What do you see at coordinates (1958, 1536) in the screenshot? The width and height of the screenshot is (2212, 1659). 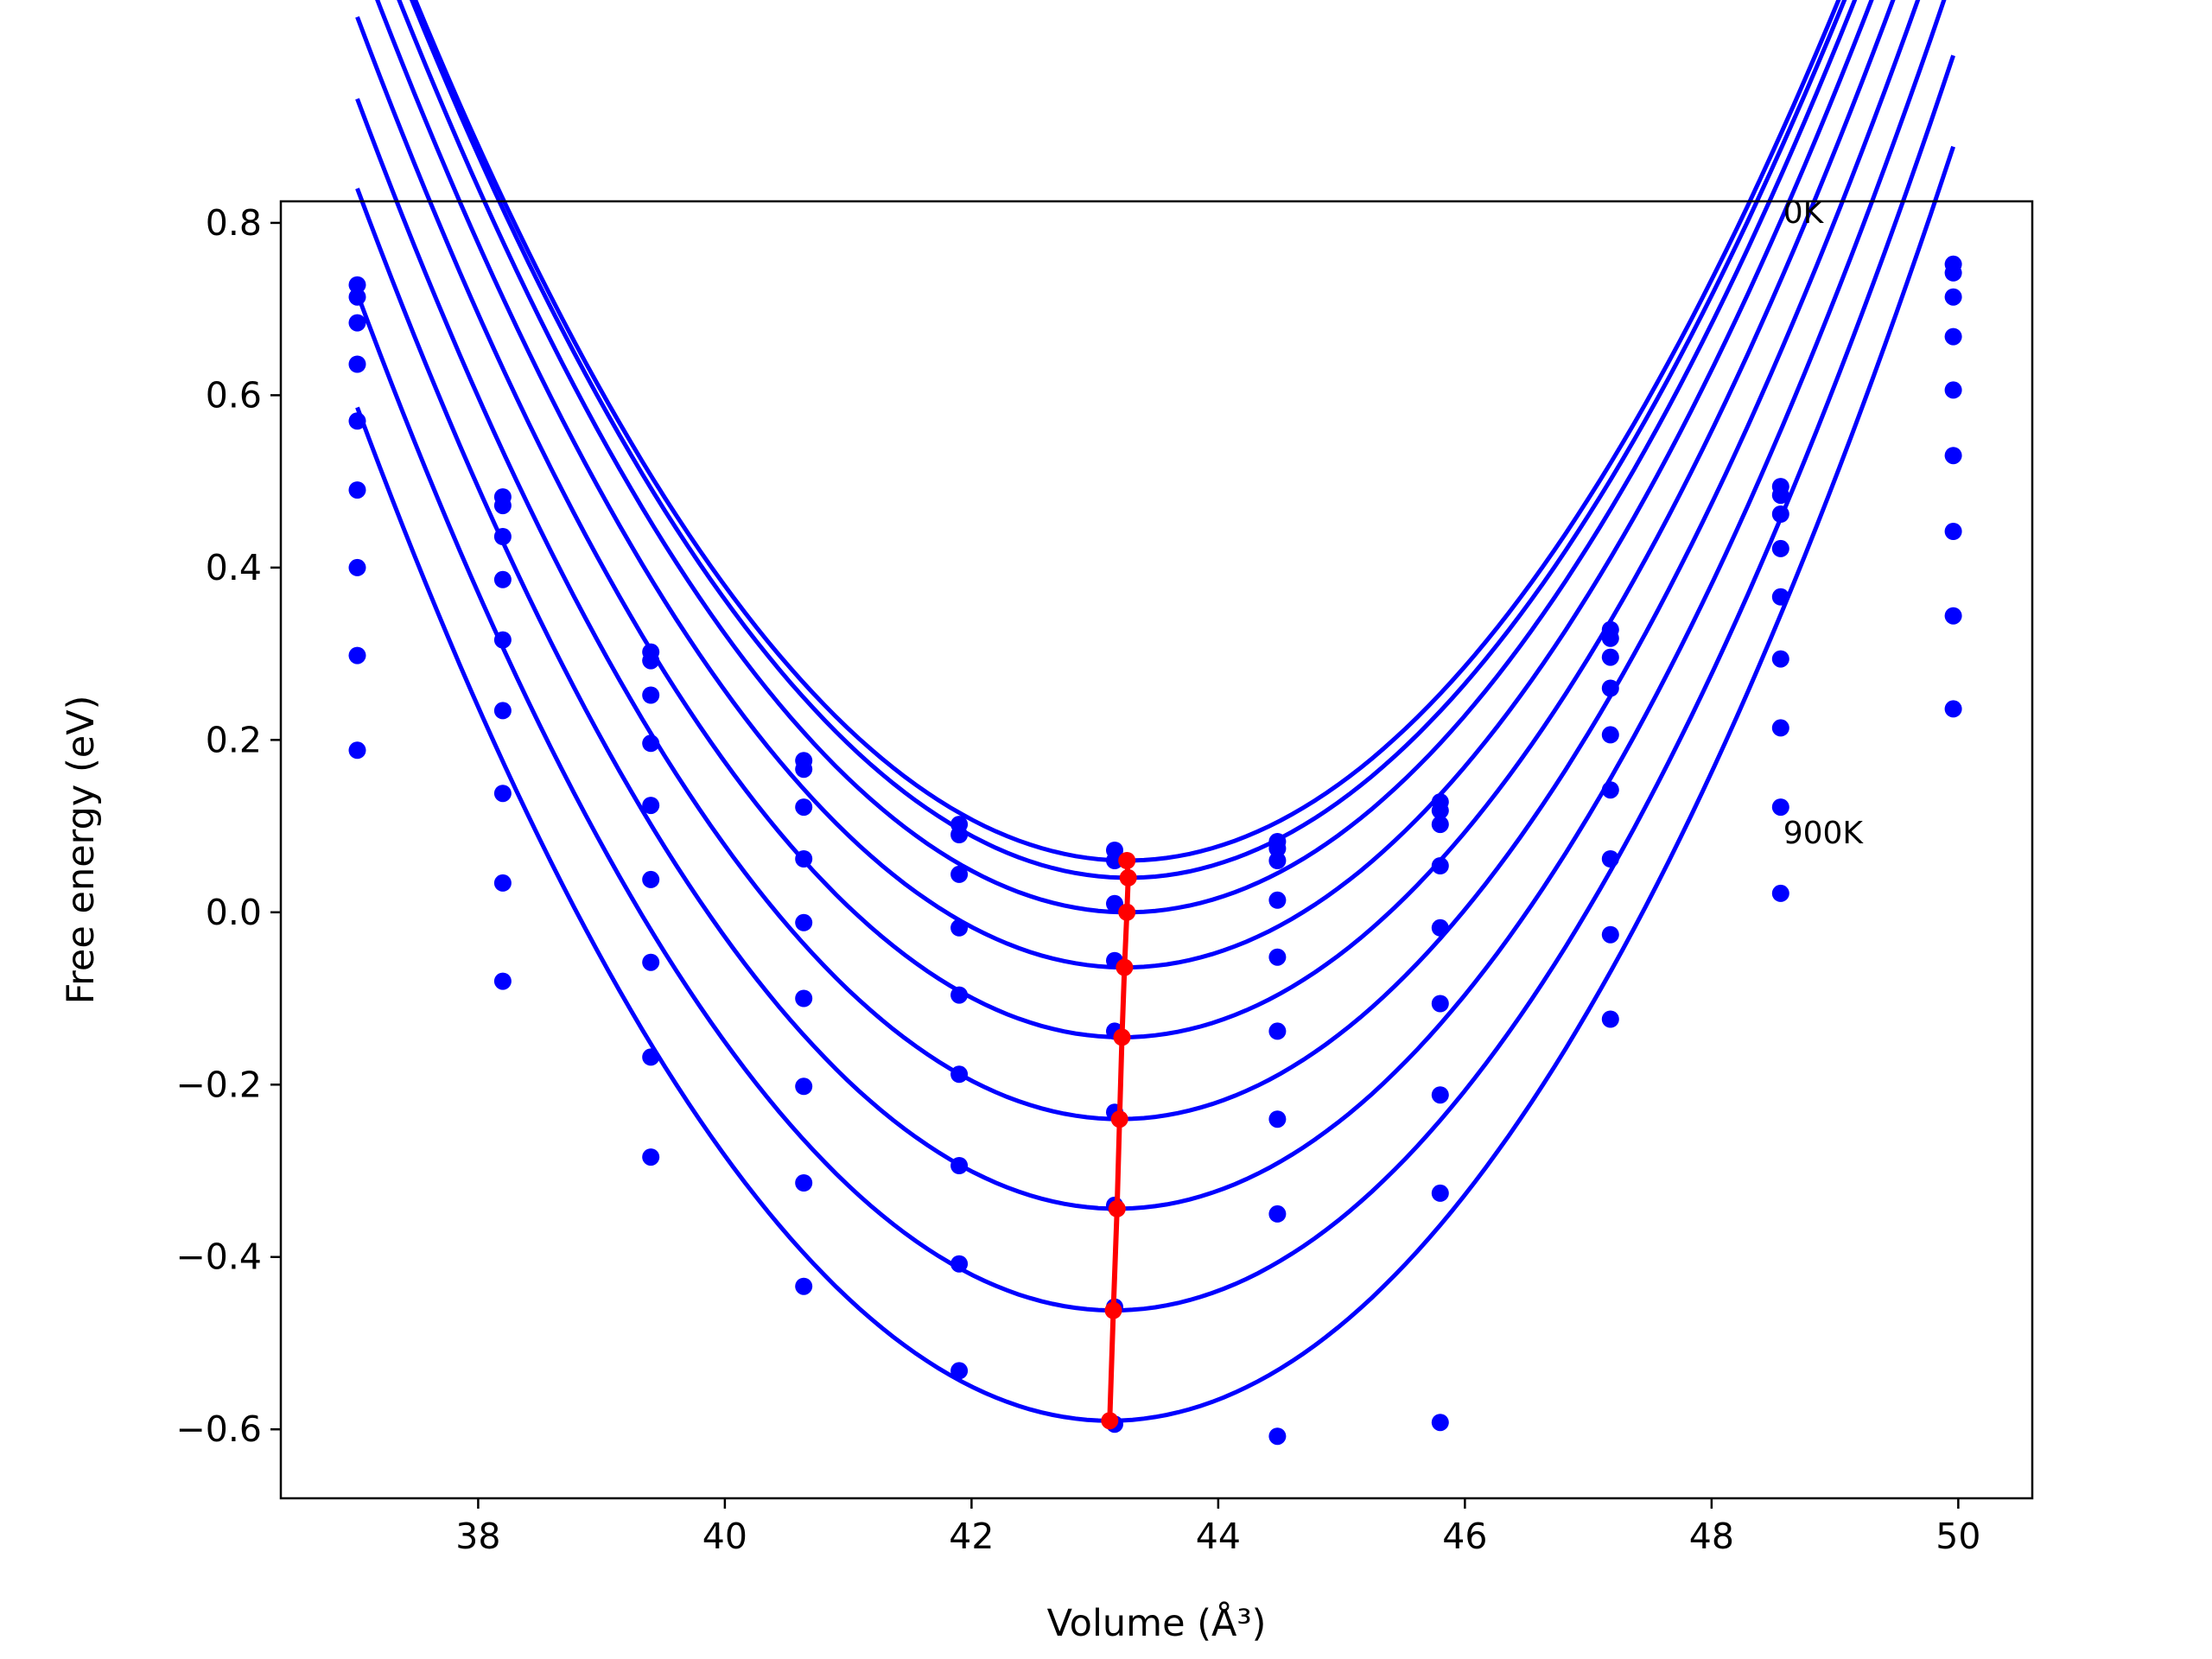 I see `x-tick-label: 50` at bounding box center [1958, 1536].